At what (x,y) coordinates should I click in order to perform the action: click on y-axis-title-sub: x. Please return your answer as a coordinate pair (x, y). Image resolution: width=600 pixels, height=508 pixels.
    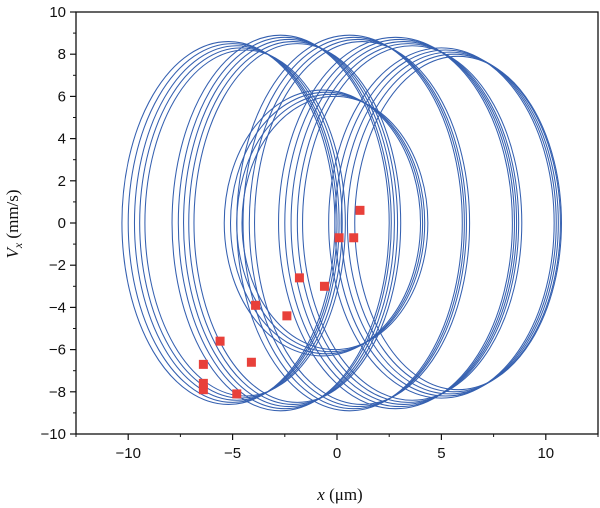
    Looking at the image, I should click on (18, 245).